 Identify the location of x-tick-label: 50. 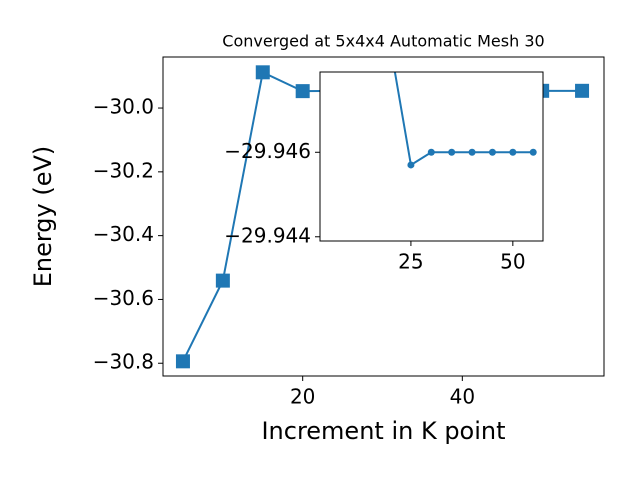
(512, 262).